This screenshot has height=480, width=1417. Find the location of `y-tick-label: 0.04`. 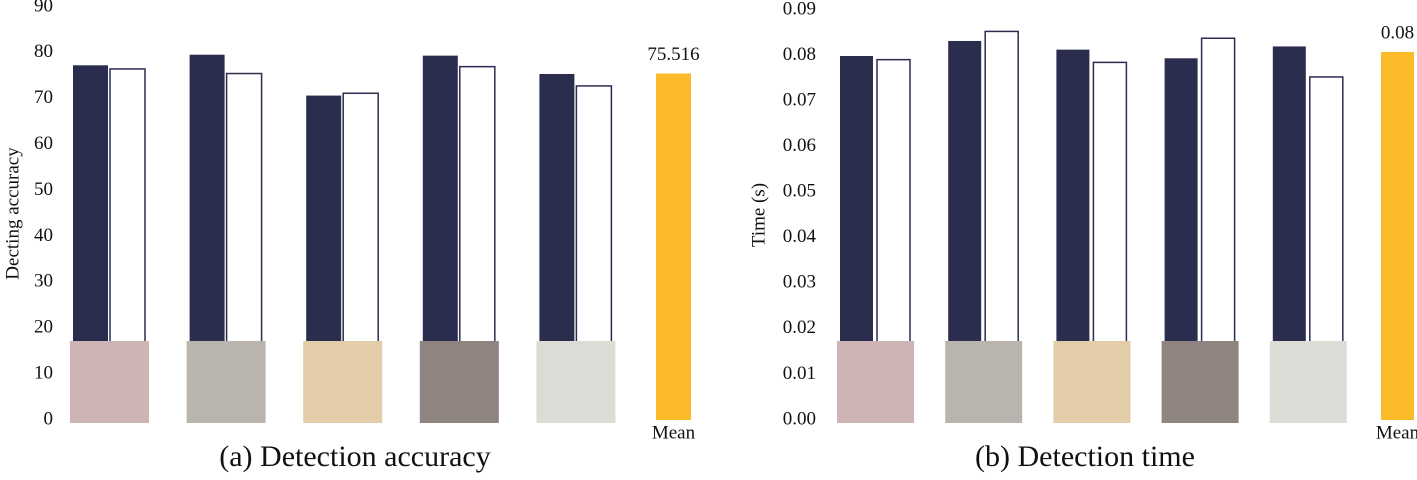

y-tick-label: 0.04 is located at coordinates (800, 236).